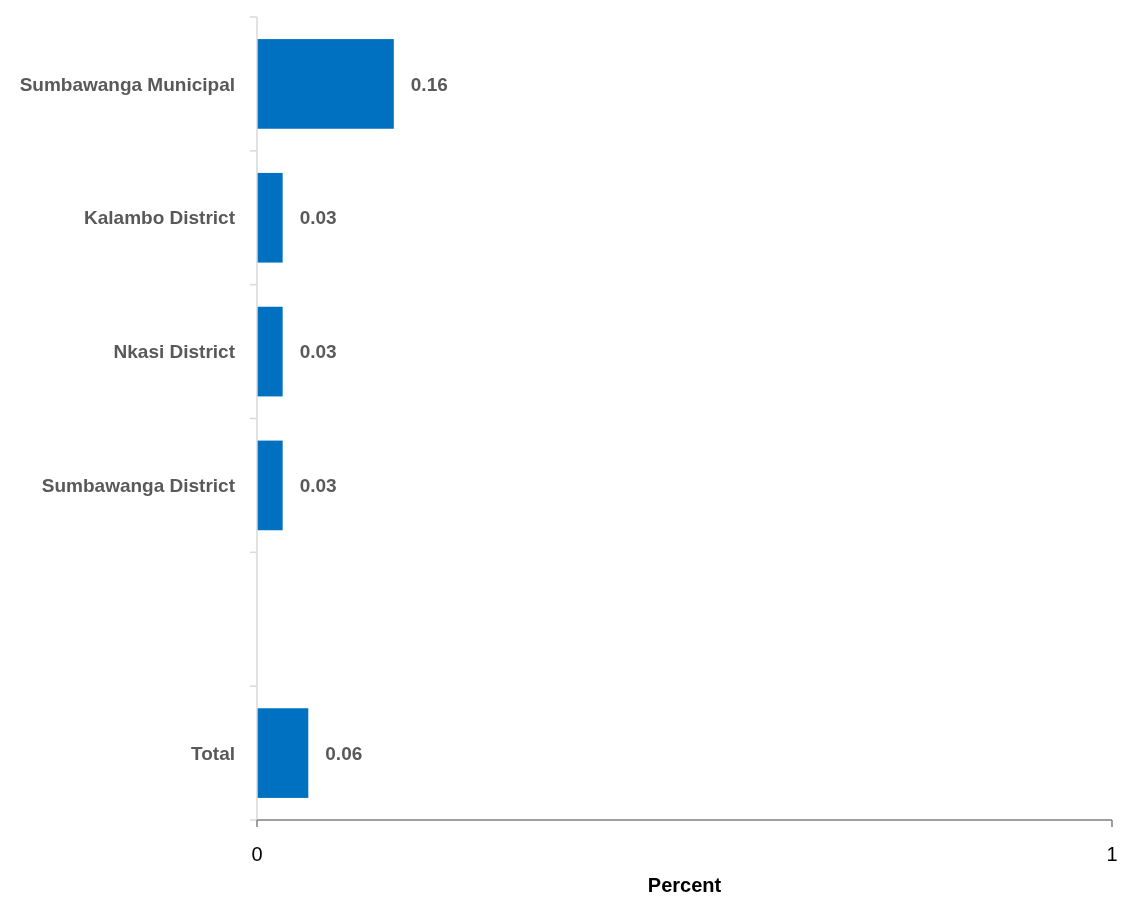 The width and height of the screenshot is (1130, 909). I want to click on y-tick-label: Sumbawanga District, so click(138, 486).